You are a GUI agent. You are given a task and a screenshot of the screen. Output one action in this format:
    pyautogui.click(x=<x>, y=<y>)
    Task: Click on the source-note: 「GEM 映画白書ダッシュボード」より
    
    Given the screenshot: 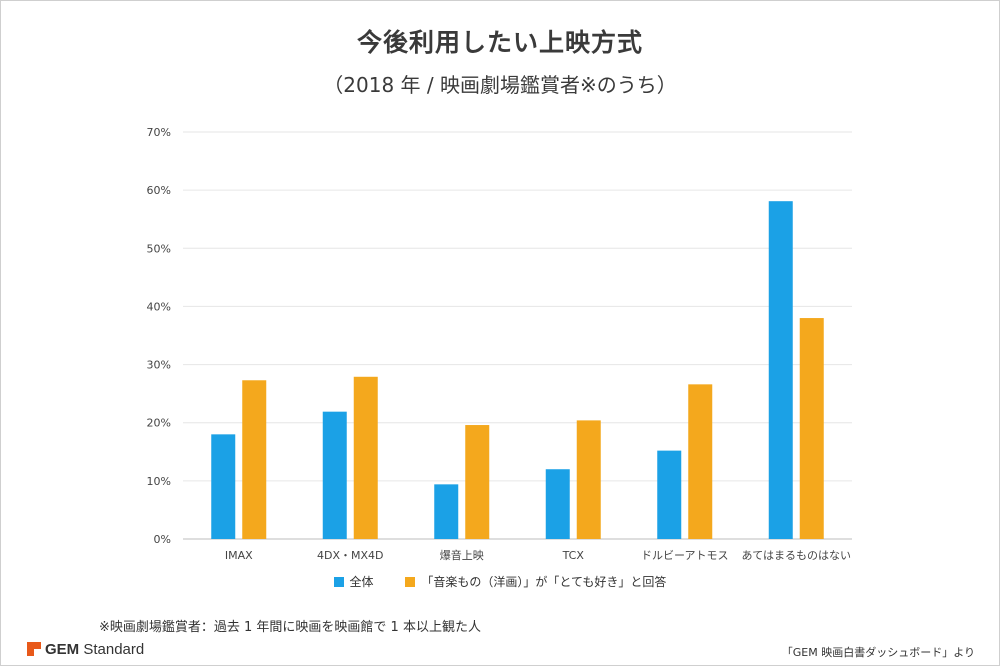 What is the action you would take?
    pyautogui.click(x=878, y=652)
    